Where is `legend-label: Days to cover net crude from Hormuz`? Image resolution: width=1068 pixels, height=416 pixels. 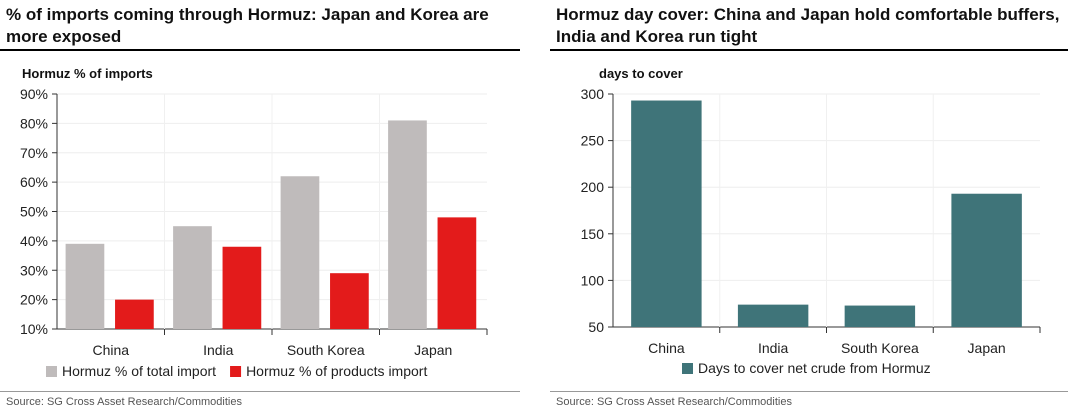
legend-label: Days to cover net crude from Hormuz is located at coordinates (814, 368).